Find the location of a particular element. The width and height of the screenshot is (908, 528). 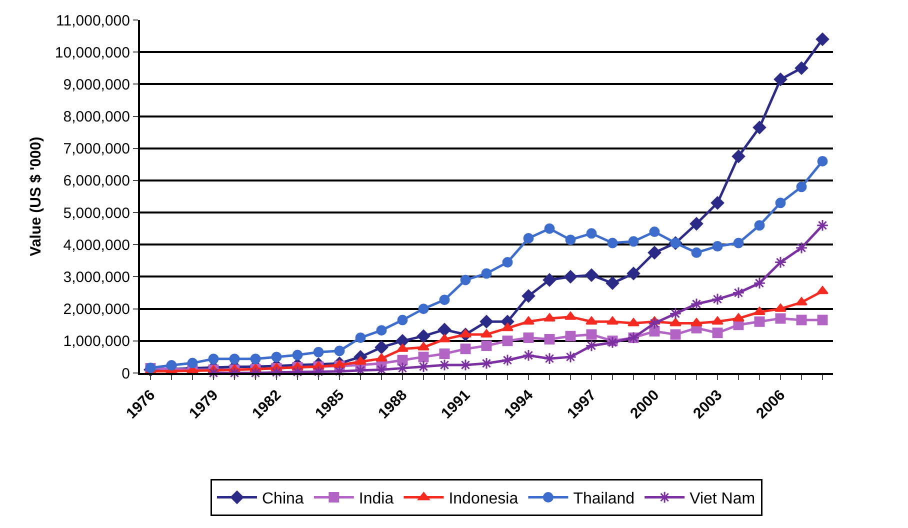

legend-label: China is located at coordinates (283, 499).